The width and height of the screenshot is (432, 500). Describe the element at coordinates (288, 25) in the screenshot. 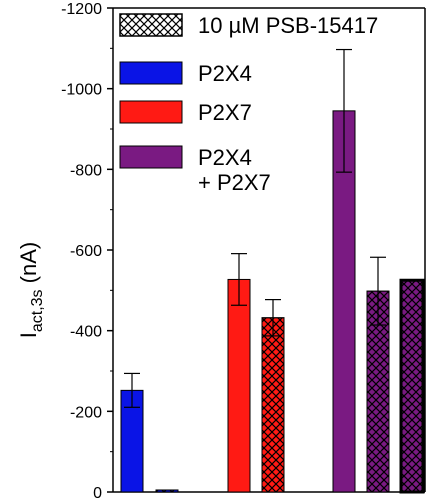

I see `legend-label-psb: 10 µM PSB-15417` at that location.